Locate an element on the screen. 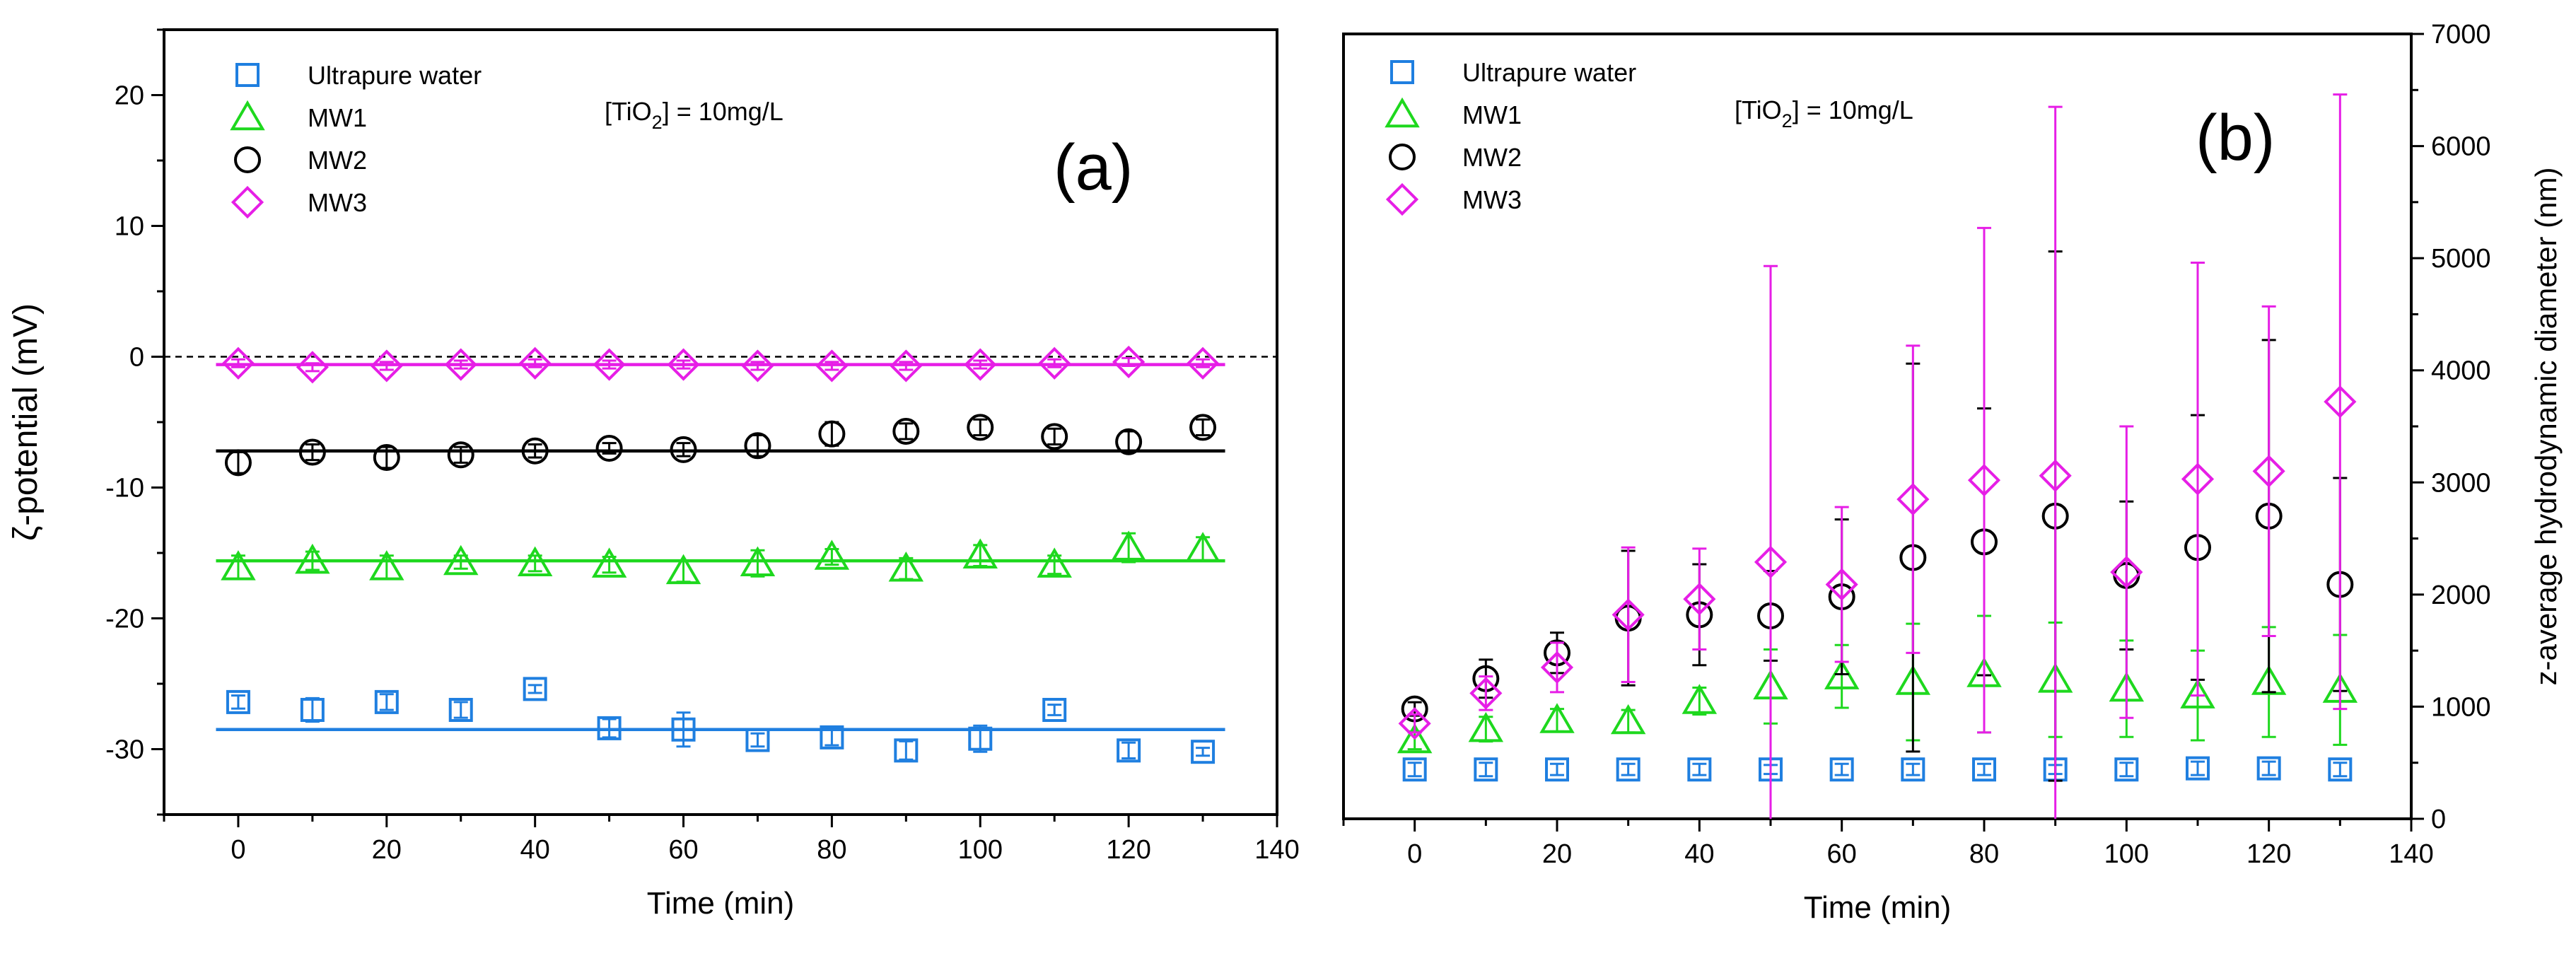 This screenshot has width=2576, height=968. x-tick-label: 100 is located at coordinates (2126, 854).